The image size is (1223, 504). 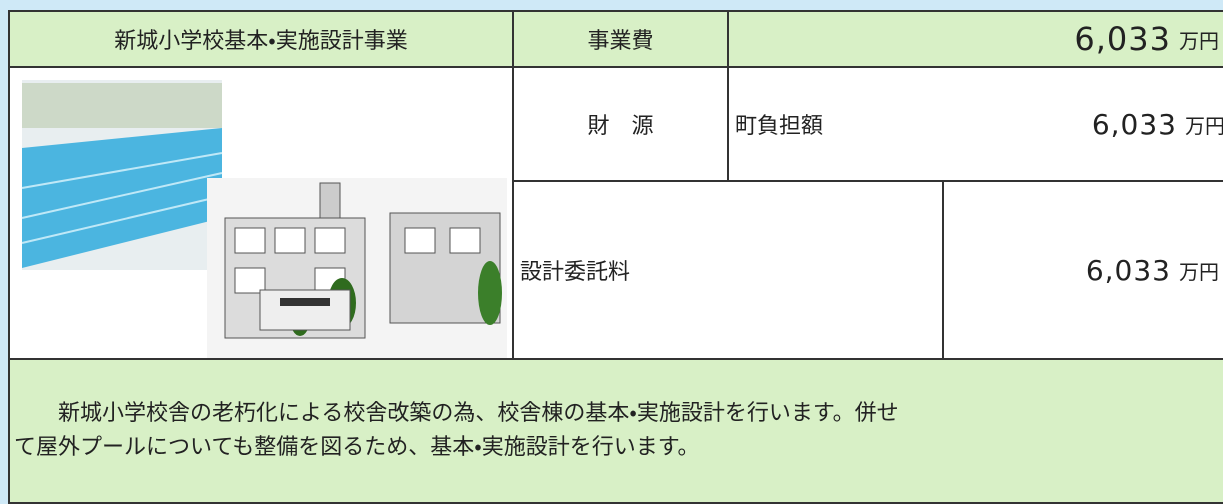 I want to click on item-unit: 万円, so click(x=1199, y=271).